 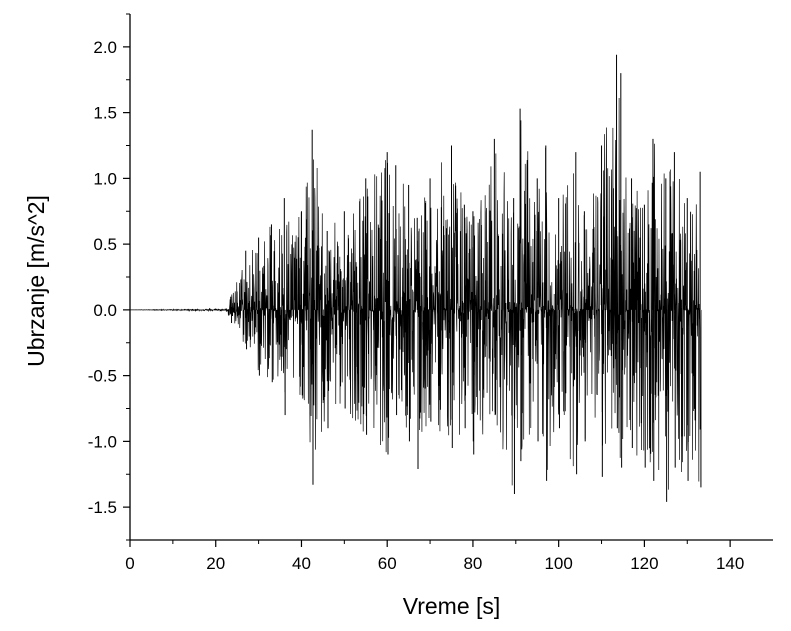 What do you see at coordinates (129, 563) in the screenshot?
I see `x-tick-label: 0` at bounding box center [129, 563].